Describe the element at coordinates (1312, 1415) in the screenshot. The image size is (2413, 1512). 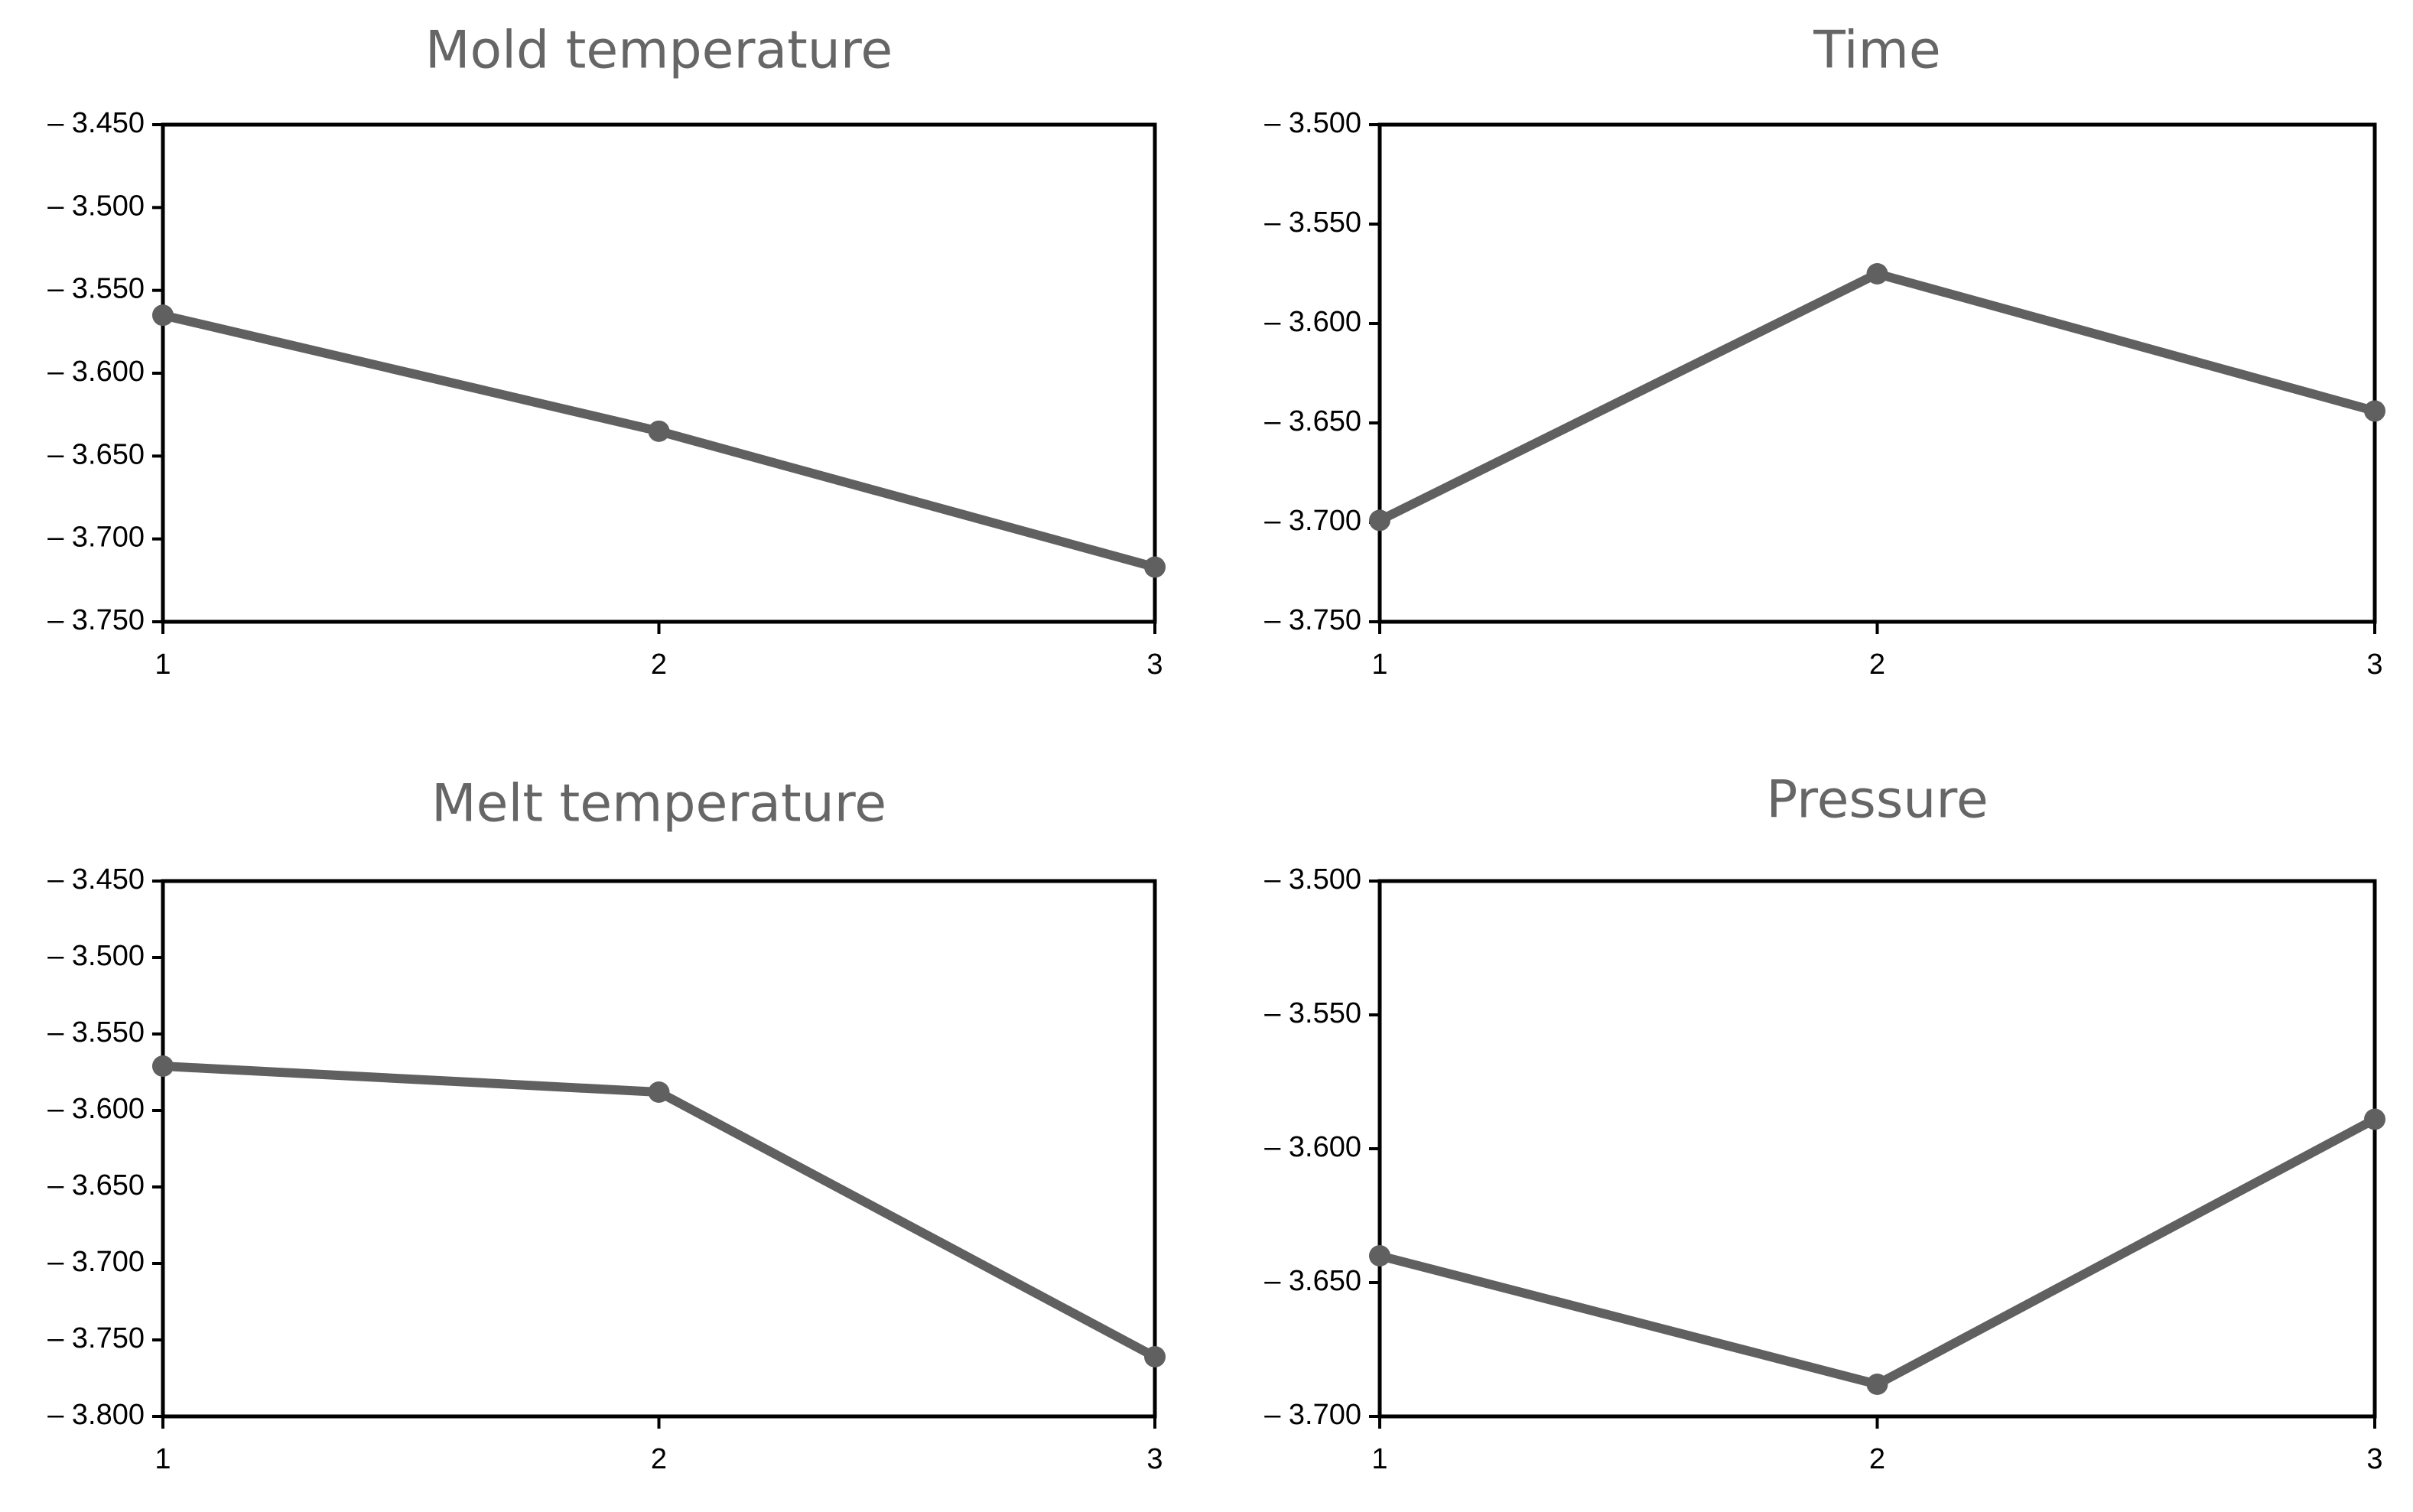
I see `pressure-y-tick-label: – 3.700` at that location.